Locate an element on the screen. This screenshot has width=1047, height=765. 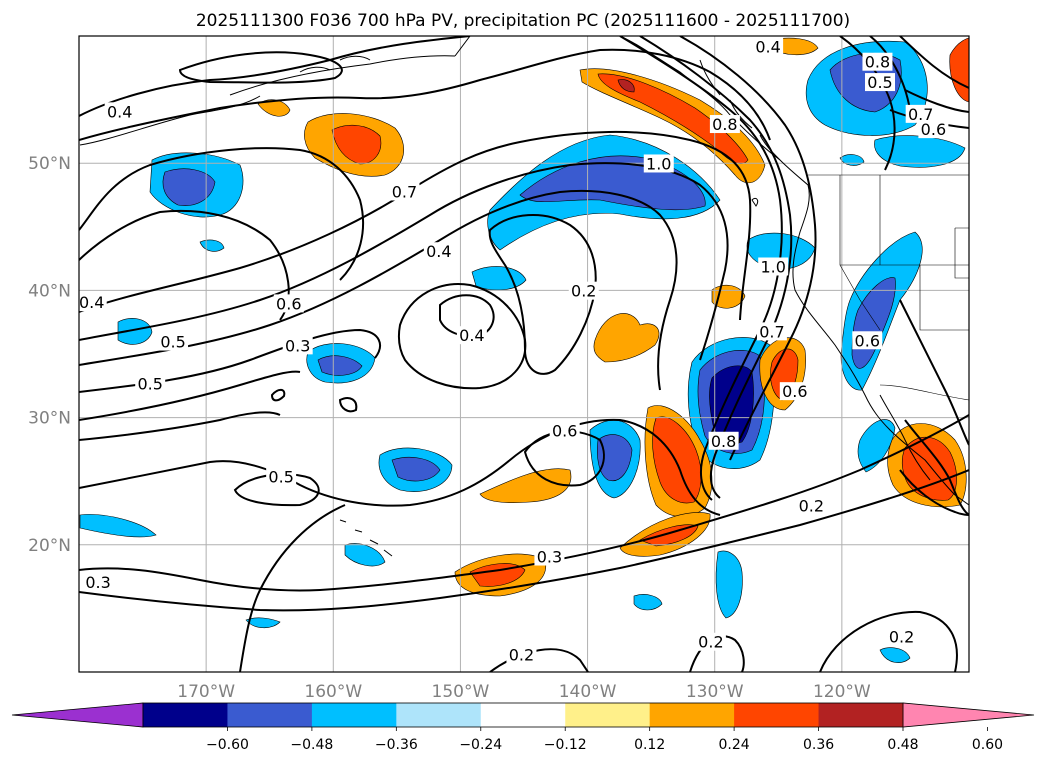
colorbar-tick-label: 0.60 is located at coordinates (987, 745).